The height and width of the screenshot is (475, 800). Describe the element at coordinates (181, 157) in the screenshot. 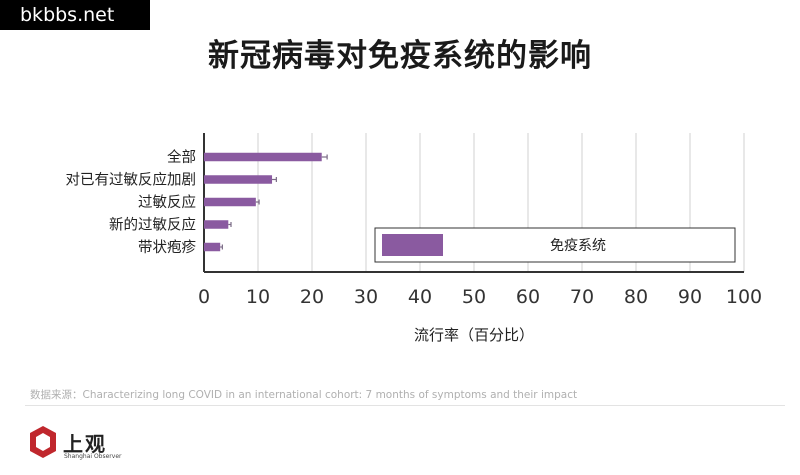

I see `category-label: 全部` at that location.